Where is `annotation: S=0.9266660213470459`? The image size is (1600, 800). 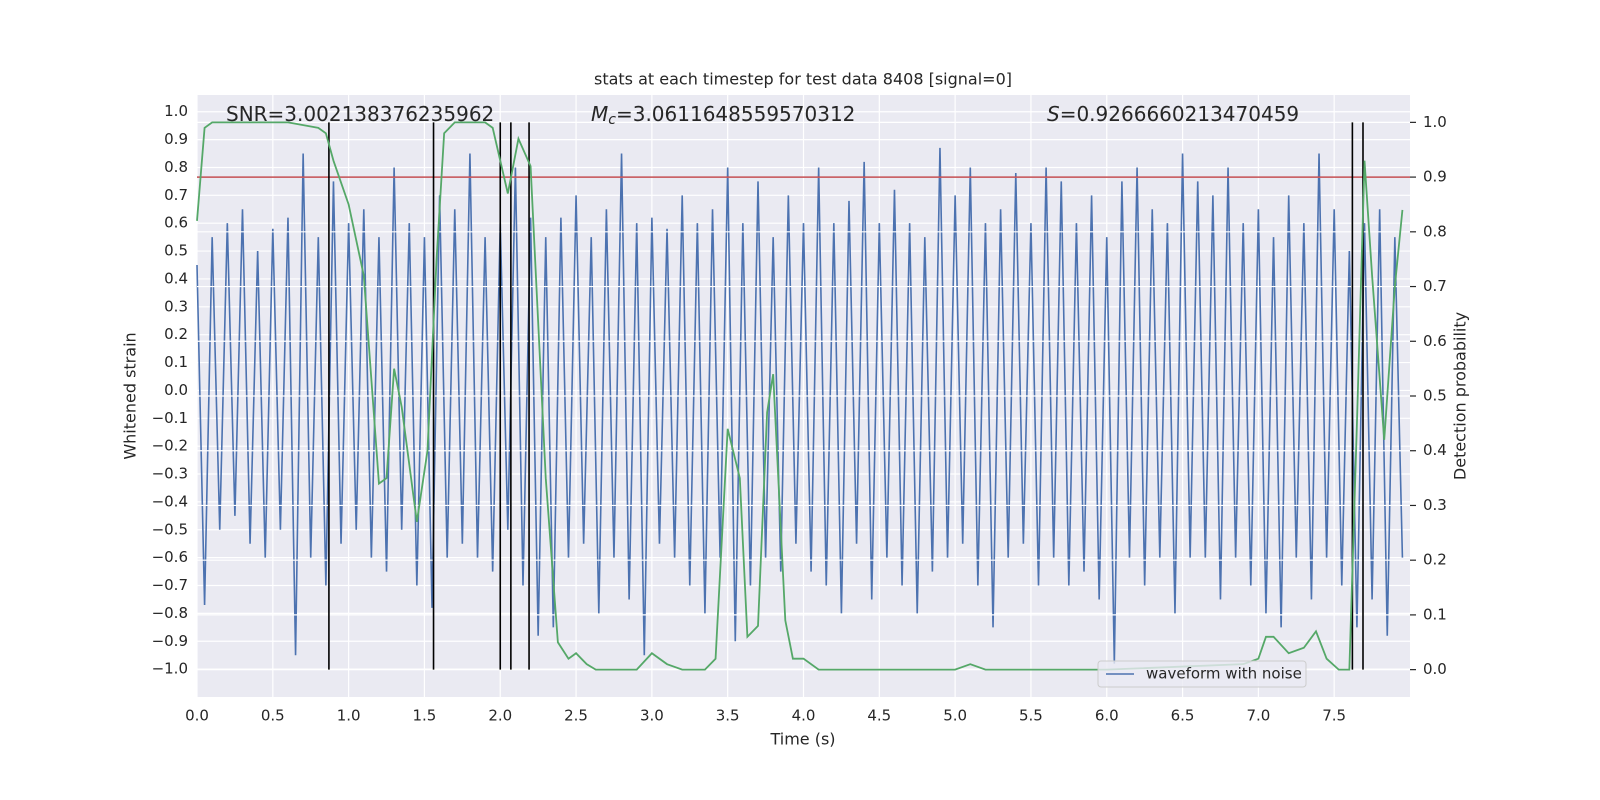
annotation: S=0.9266660213470459 is located at coordinates (1173, 114).